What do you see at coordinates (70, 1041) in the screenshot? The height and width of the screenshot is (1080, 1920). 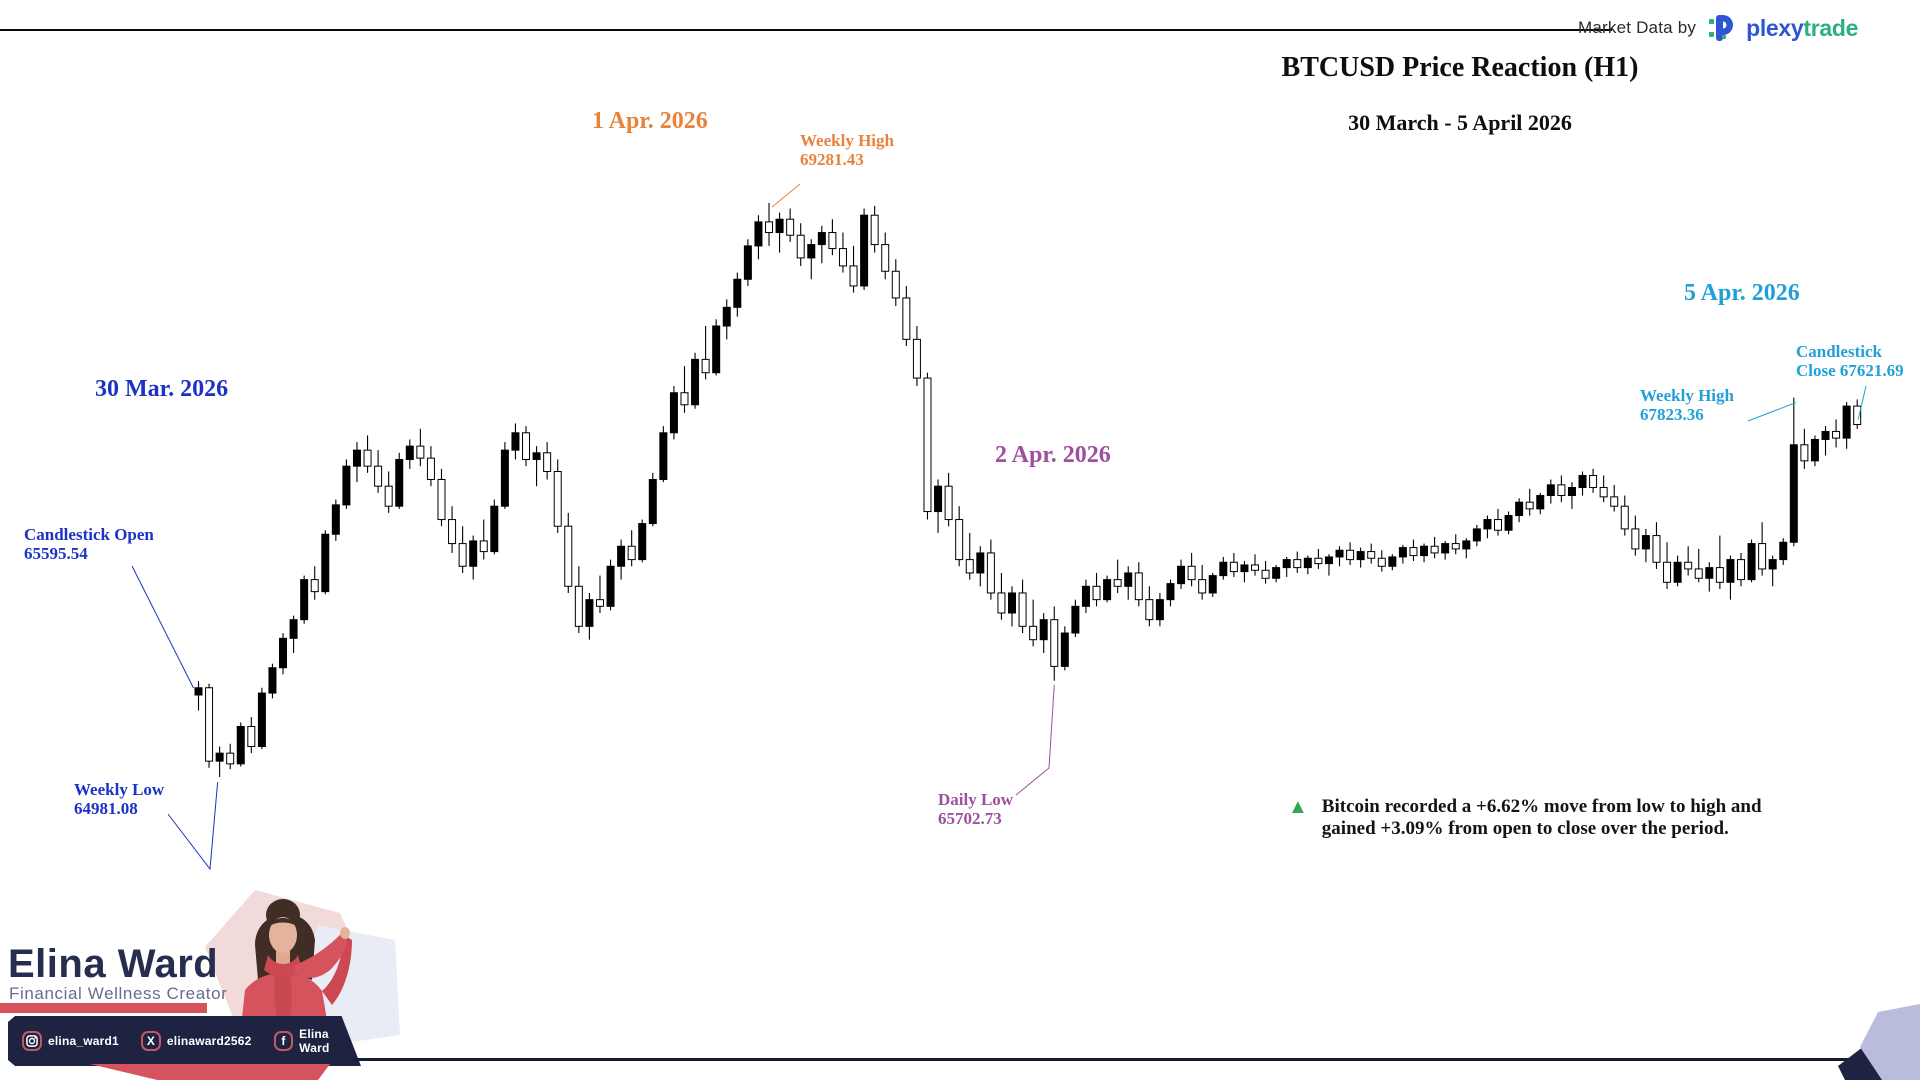 I see `social-instagram: elina_ward1` at bounding box center [70, 1041].